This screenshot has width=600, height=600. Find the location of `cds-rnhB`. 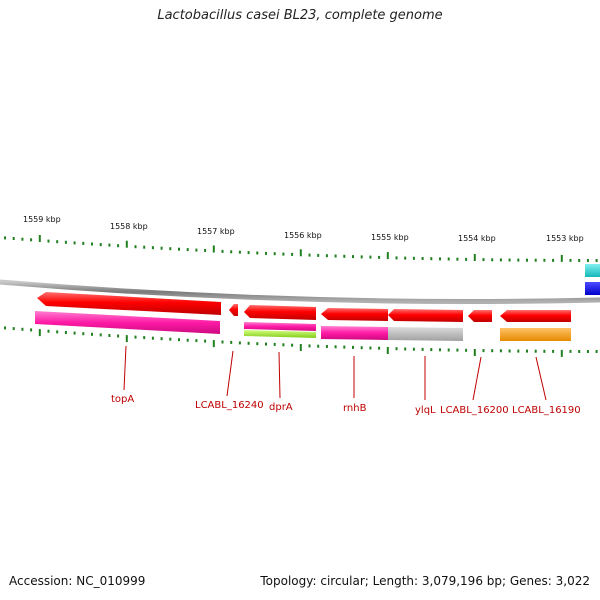

cds-rnhB is located at coordinates (354, 314).